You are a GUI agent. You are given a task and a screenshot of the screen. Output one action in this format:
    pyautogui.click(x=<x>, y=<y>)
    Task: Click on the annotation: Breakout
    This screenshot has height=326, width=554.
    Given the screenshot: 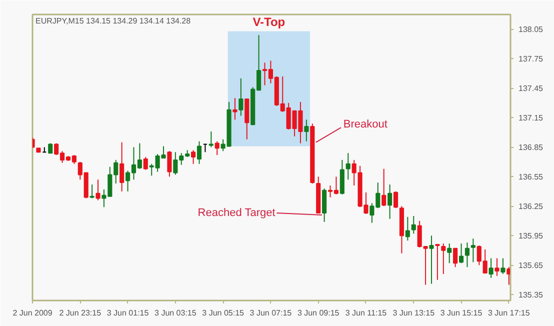 What is the action you would take?
    pyautogui.click(x=365, y=124)
    